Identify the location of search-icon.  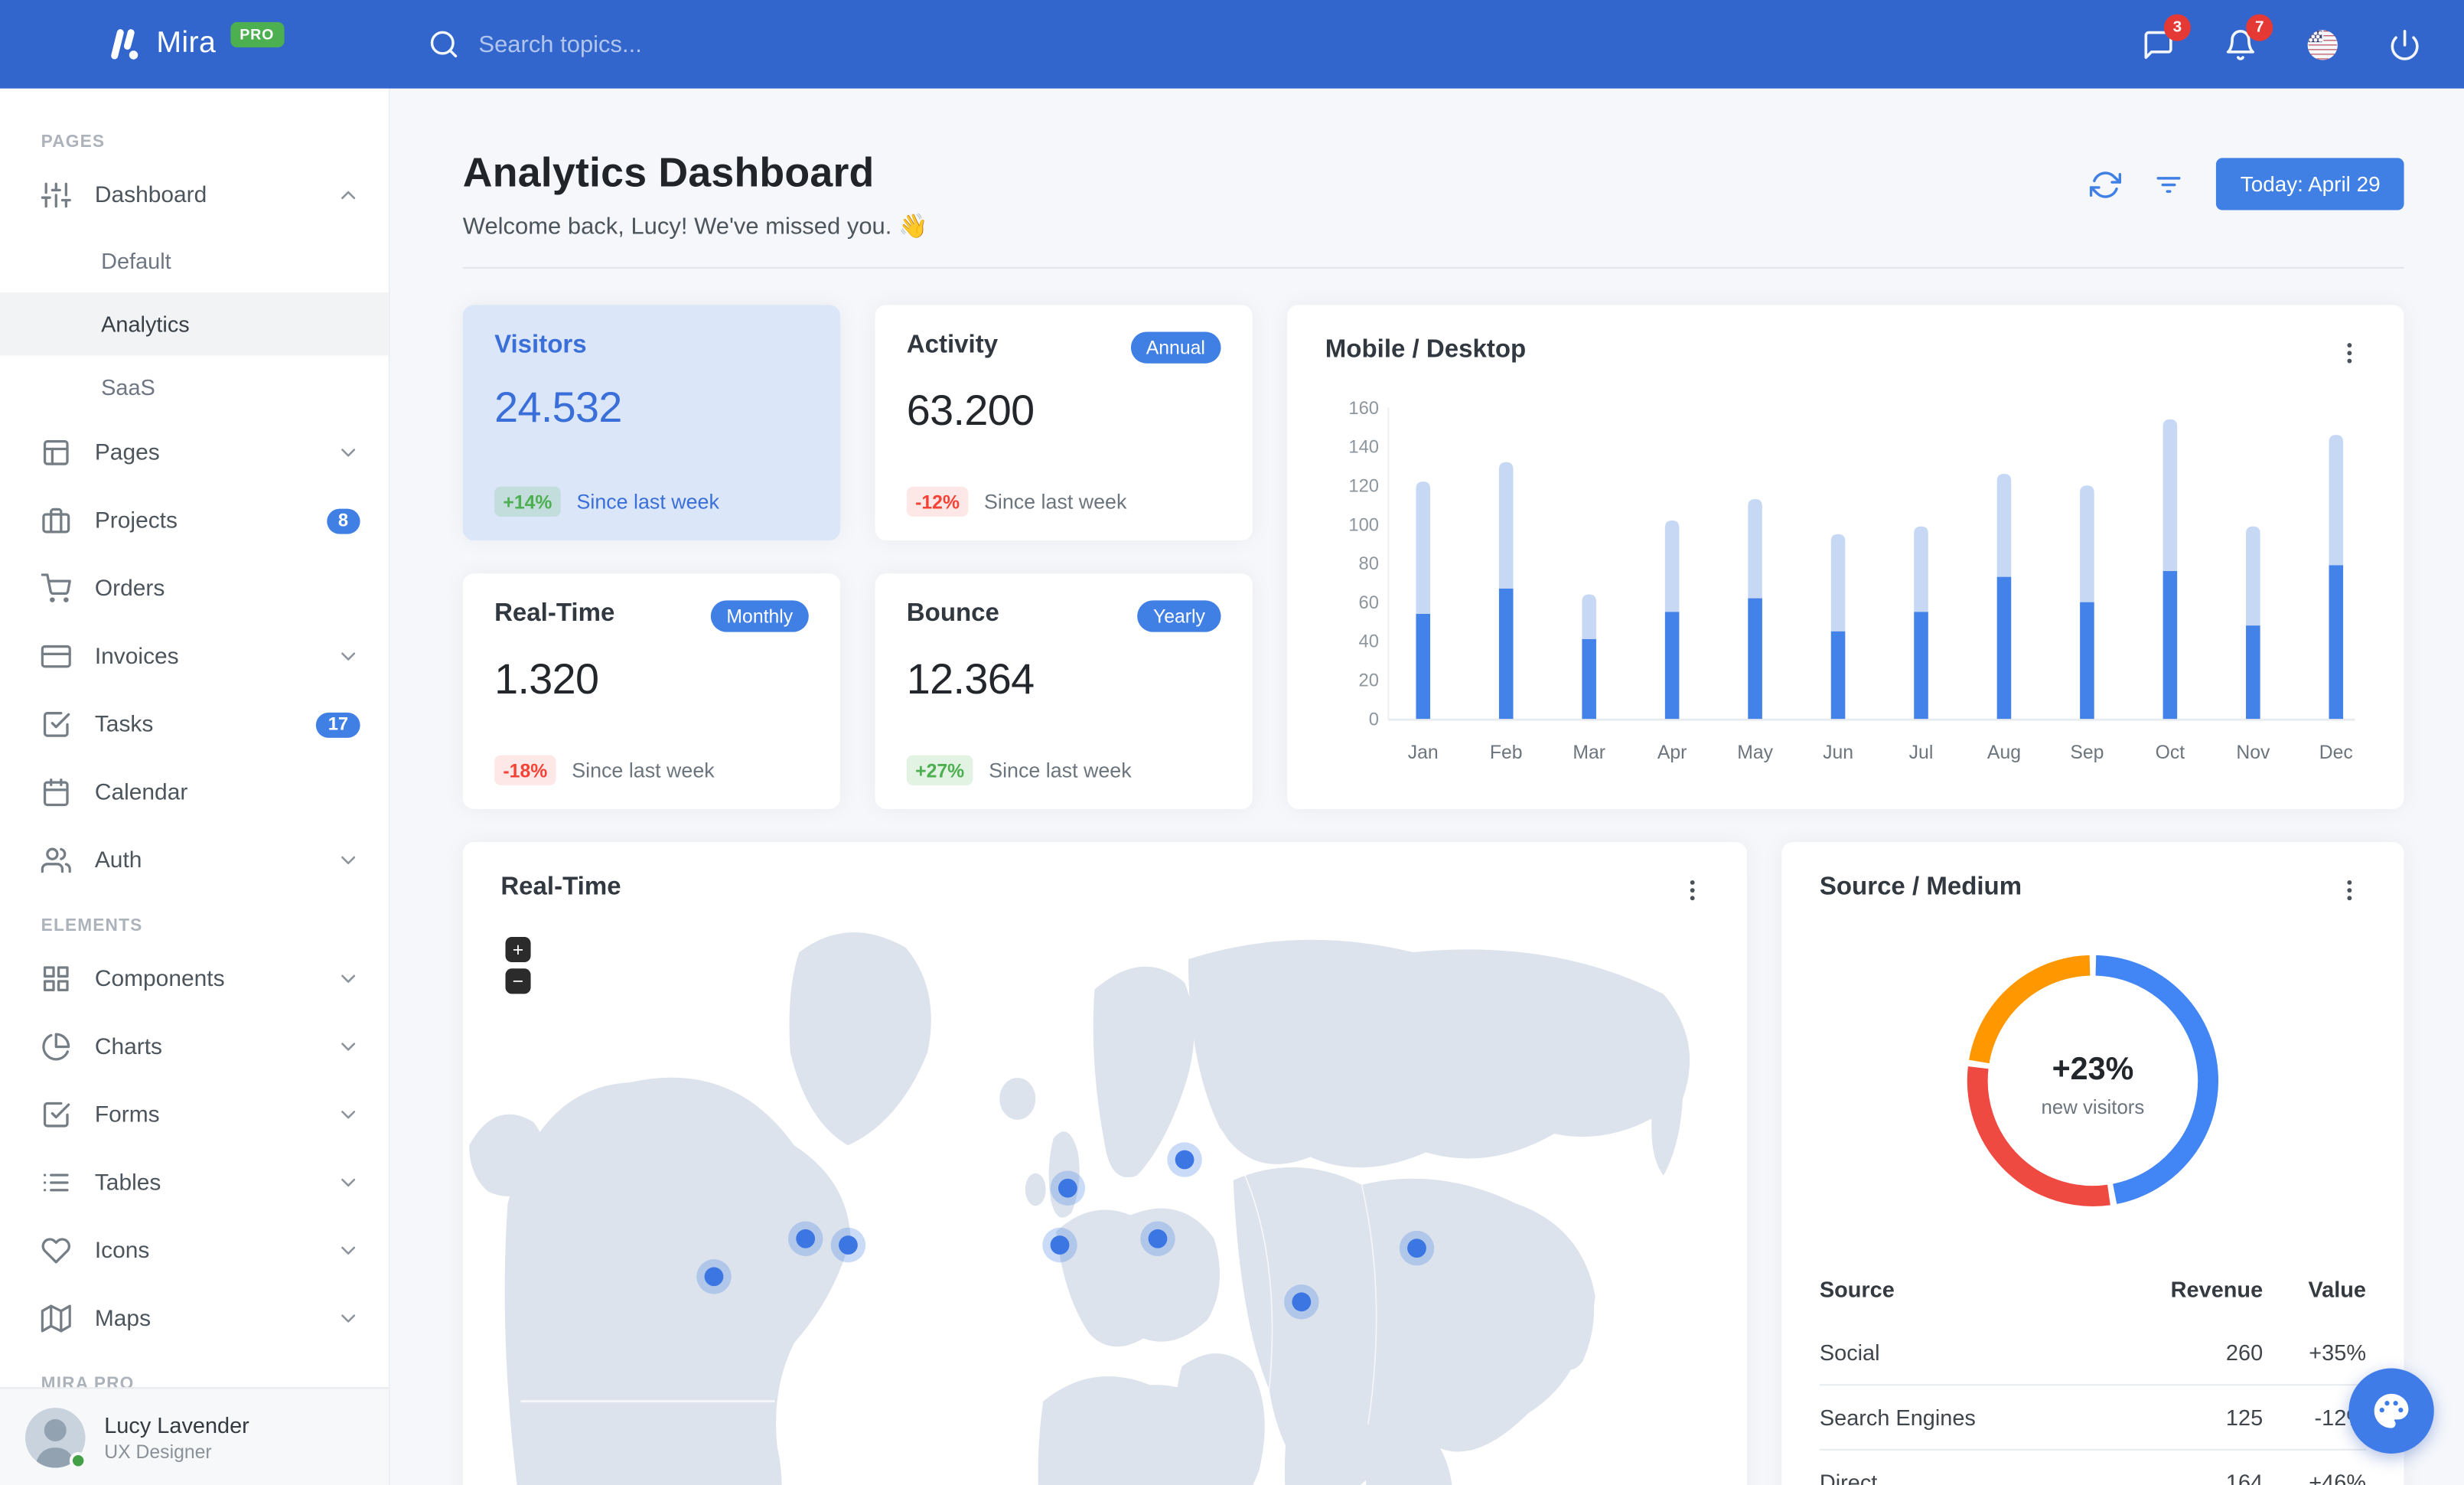
(444, 44).